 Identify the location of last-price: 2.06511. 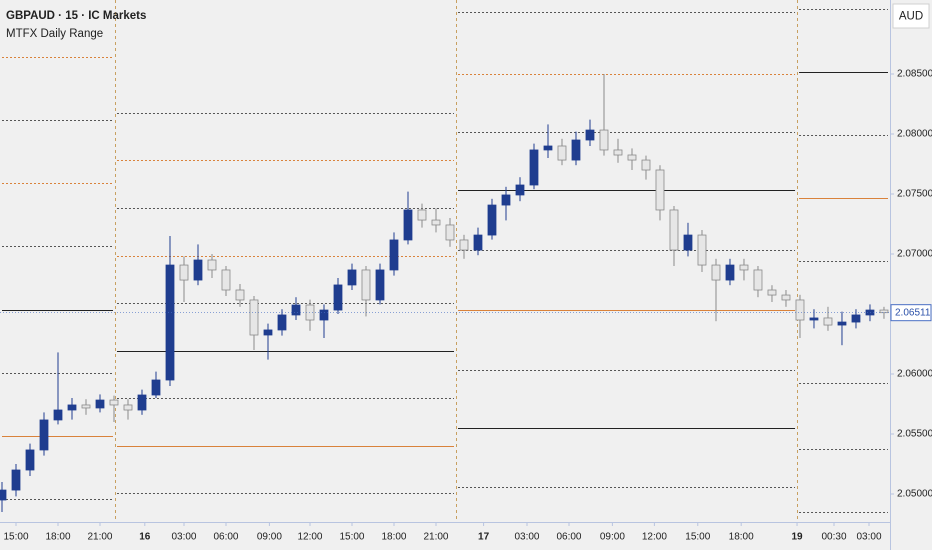
(913, 312).